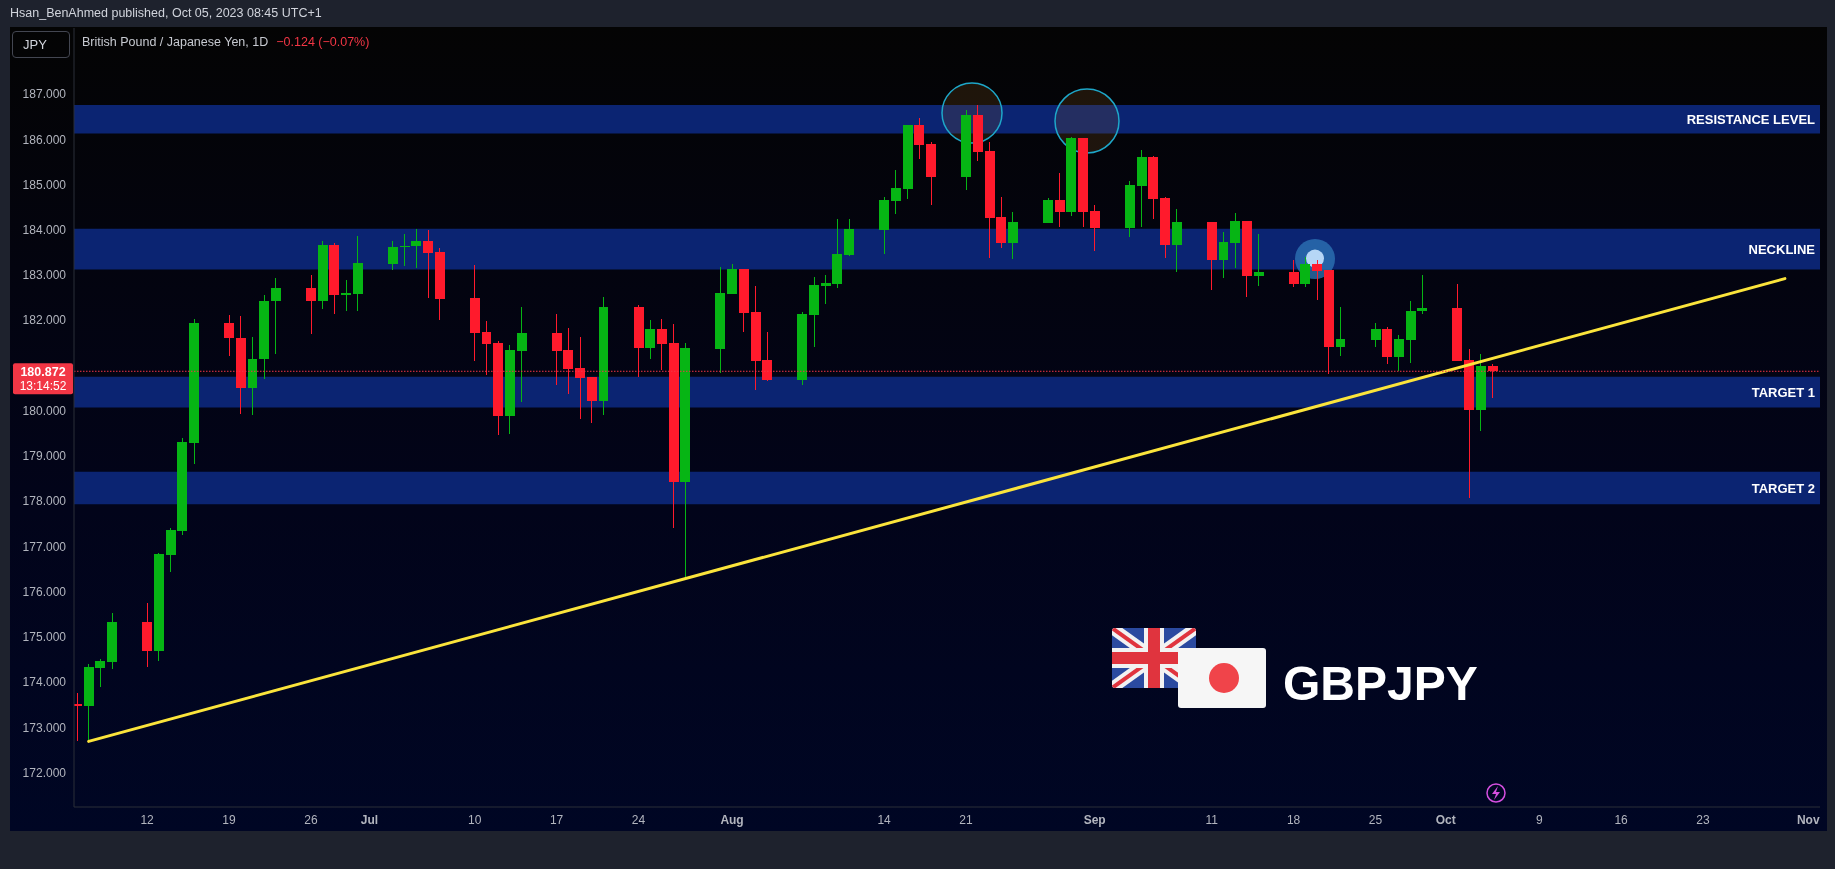  Describe the element at coordinates (43, 371) in the screenshot. I see `ref-line-label: 180.872` at that location.